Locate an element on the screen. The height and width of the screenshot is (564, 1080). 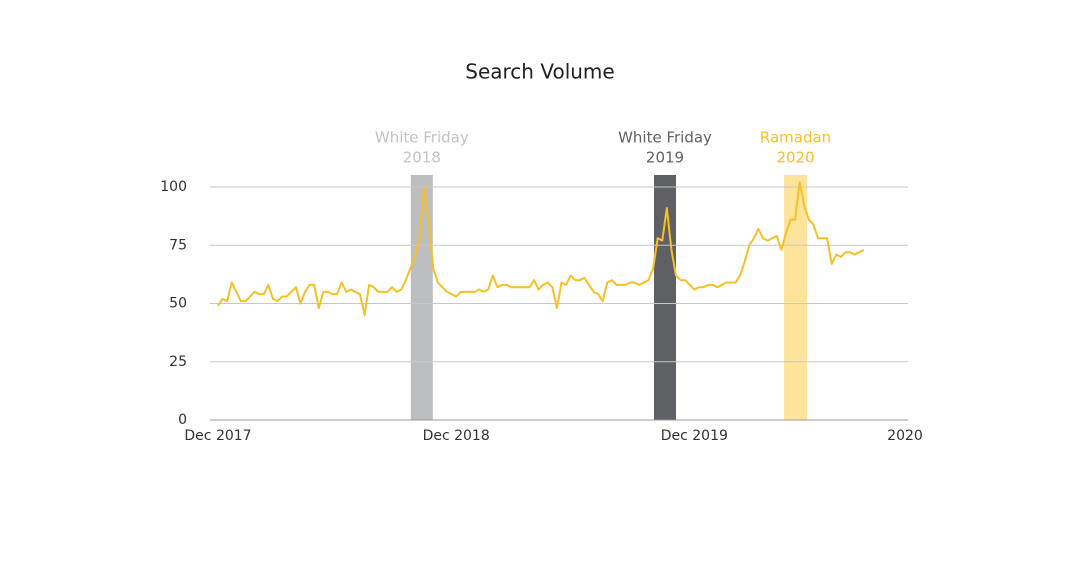
line-series is located at coordinates (541, 249).